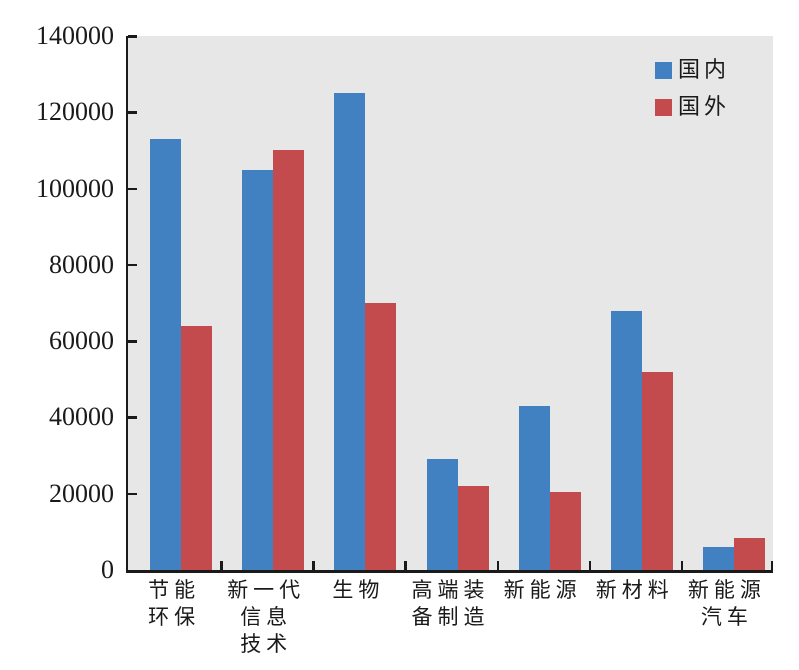 This screenshot has width=799, height=670. I want to click on x-tick-label-line: 节能, so click(174, 590).